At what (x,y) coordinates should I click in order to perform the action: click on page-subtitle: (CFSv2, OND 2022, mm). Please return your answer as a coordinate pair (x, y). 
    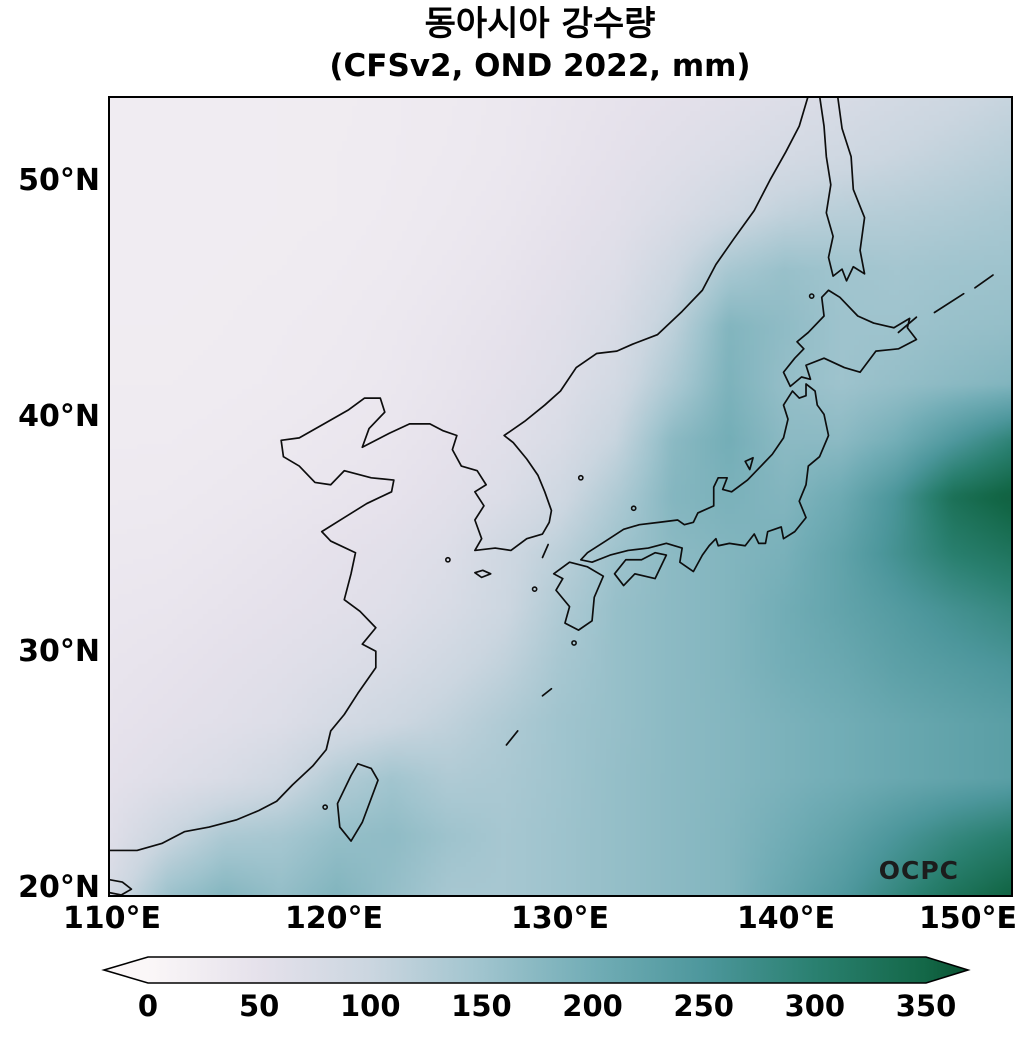
    Looking at the image, I should click on (540, 66).